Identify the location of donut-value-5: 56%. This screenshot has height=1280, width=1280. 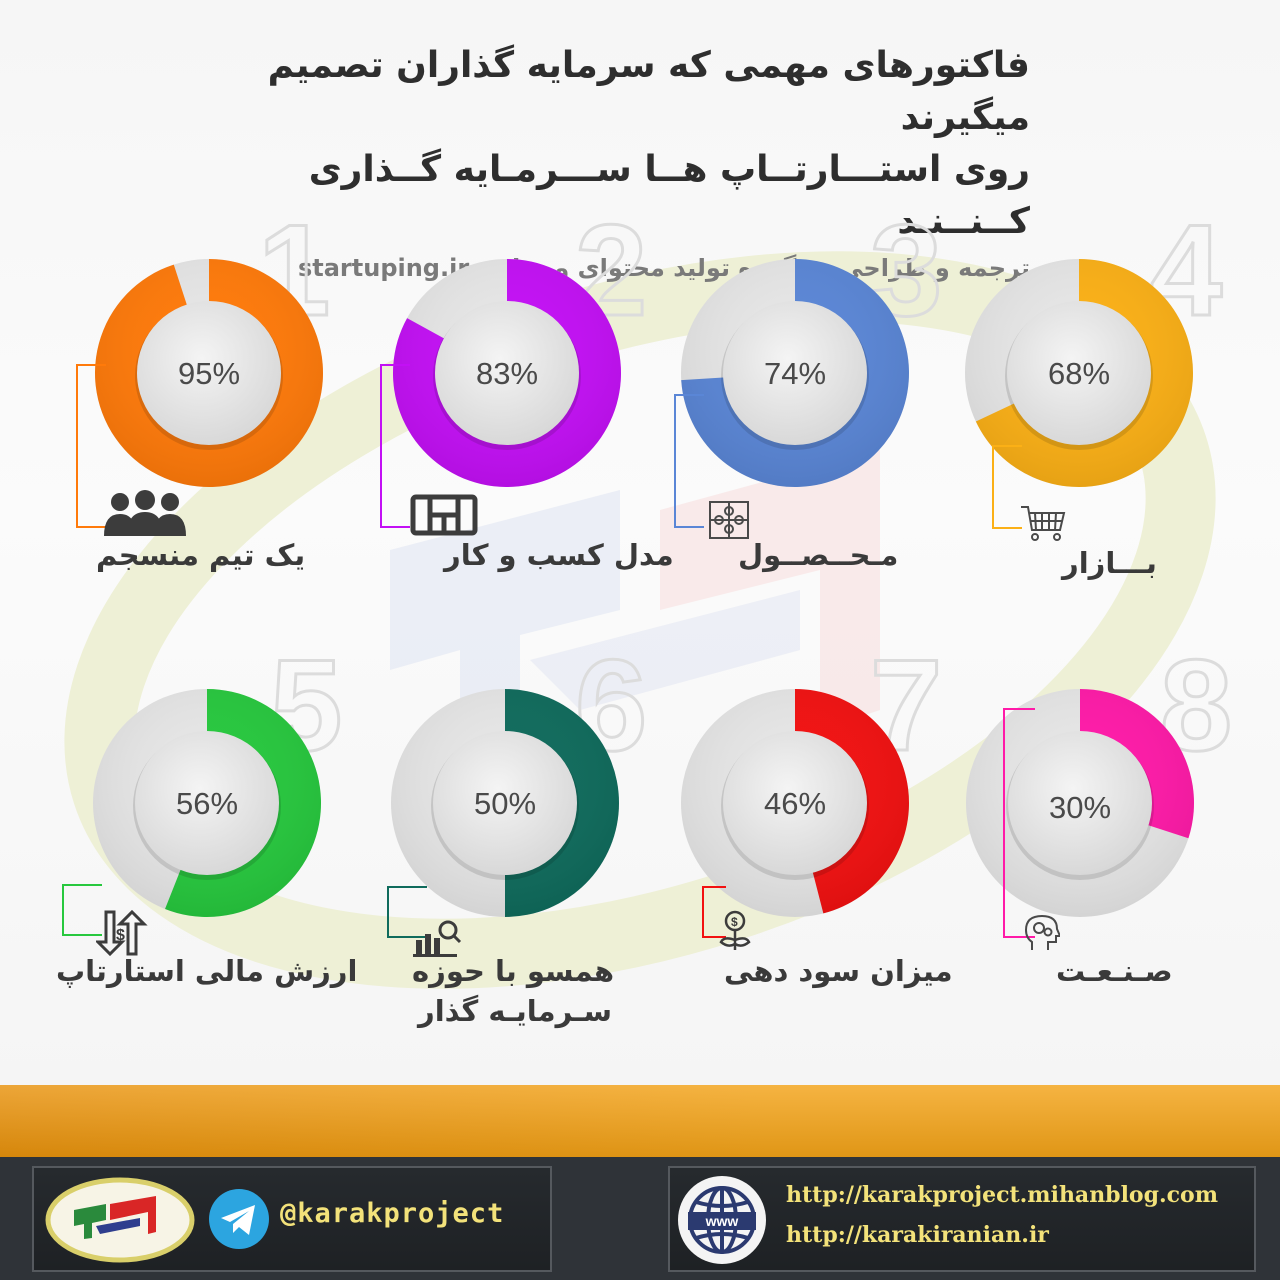
(207, 803).